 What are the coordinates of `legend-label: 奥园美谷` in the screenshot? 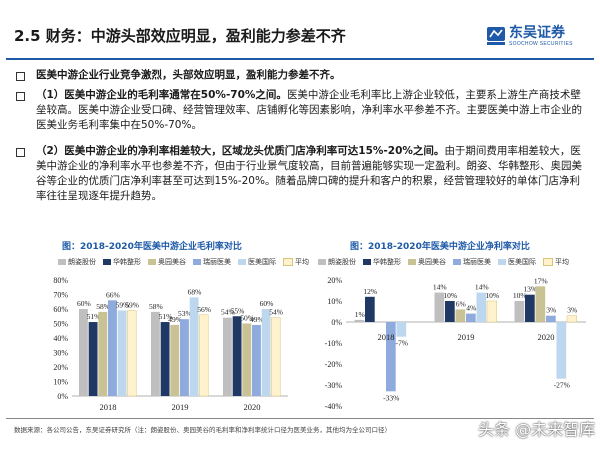 It's located at (432, 262).